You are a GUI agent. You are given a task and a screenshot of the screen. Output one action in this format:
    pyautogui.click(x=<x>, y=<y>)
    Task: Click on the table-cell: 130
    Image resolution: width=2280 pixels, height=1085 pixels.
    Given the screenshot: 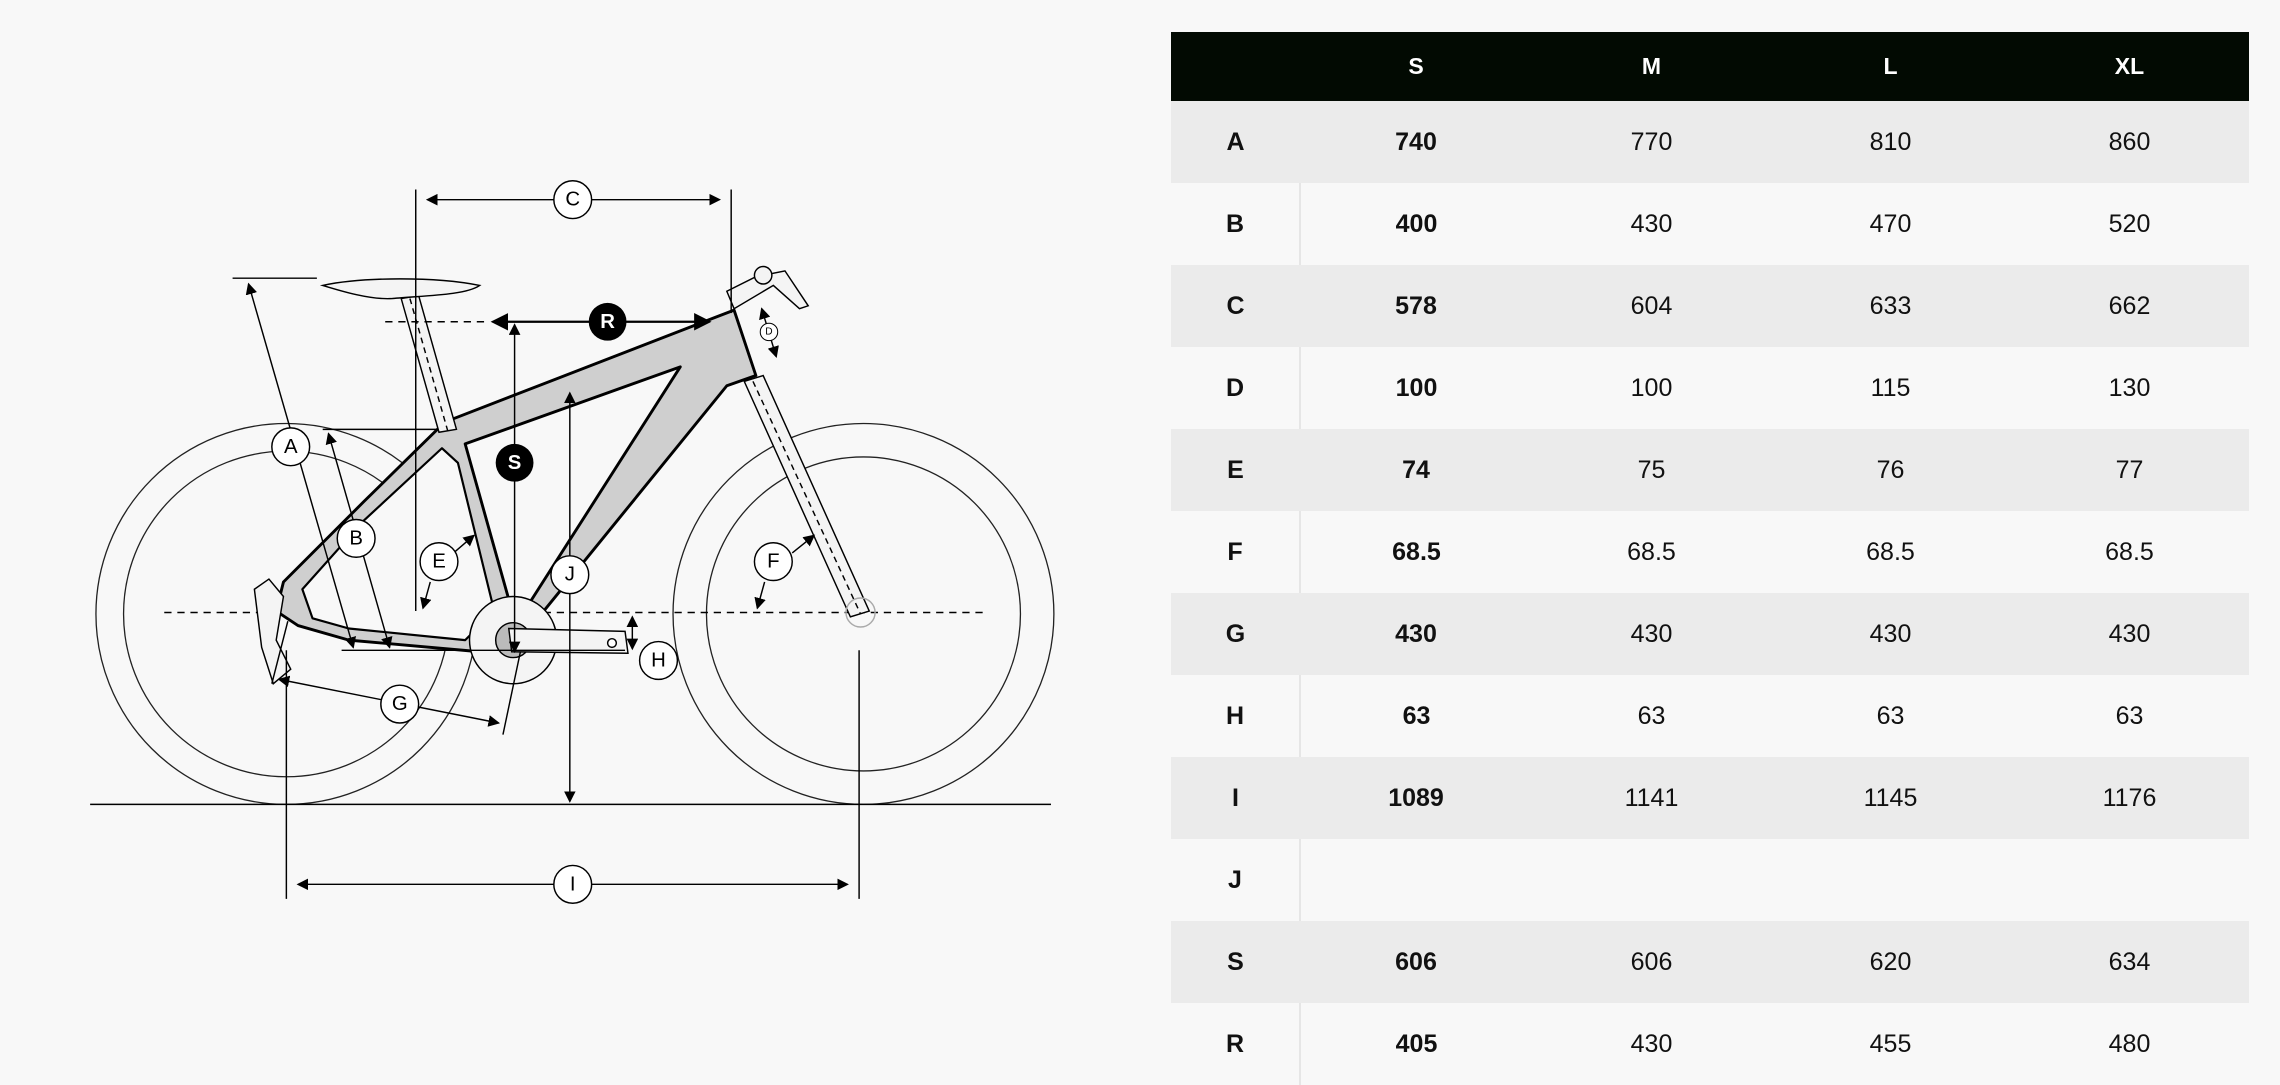 What is the action you would take?
    pyautogui.click(x=2129, y=388)
    